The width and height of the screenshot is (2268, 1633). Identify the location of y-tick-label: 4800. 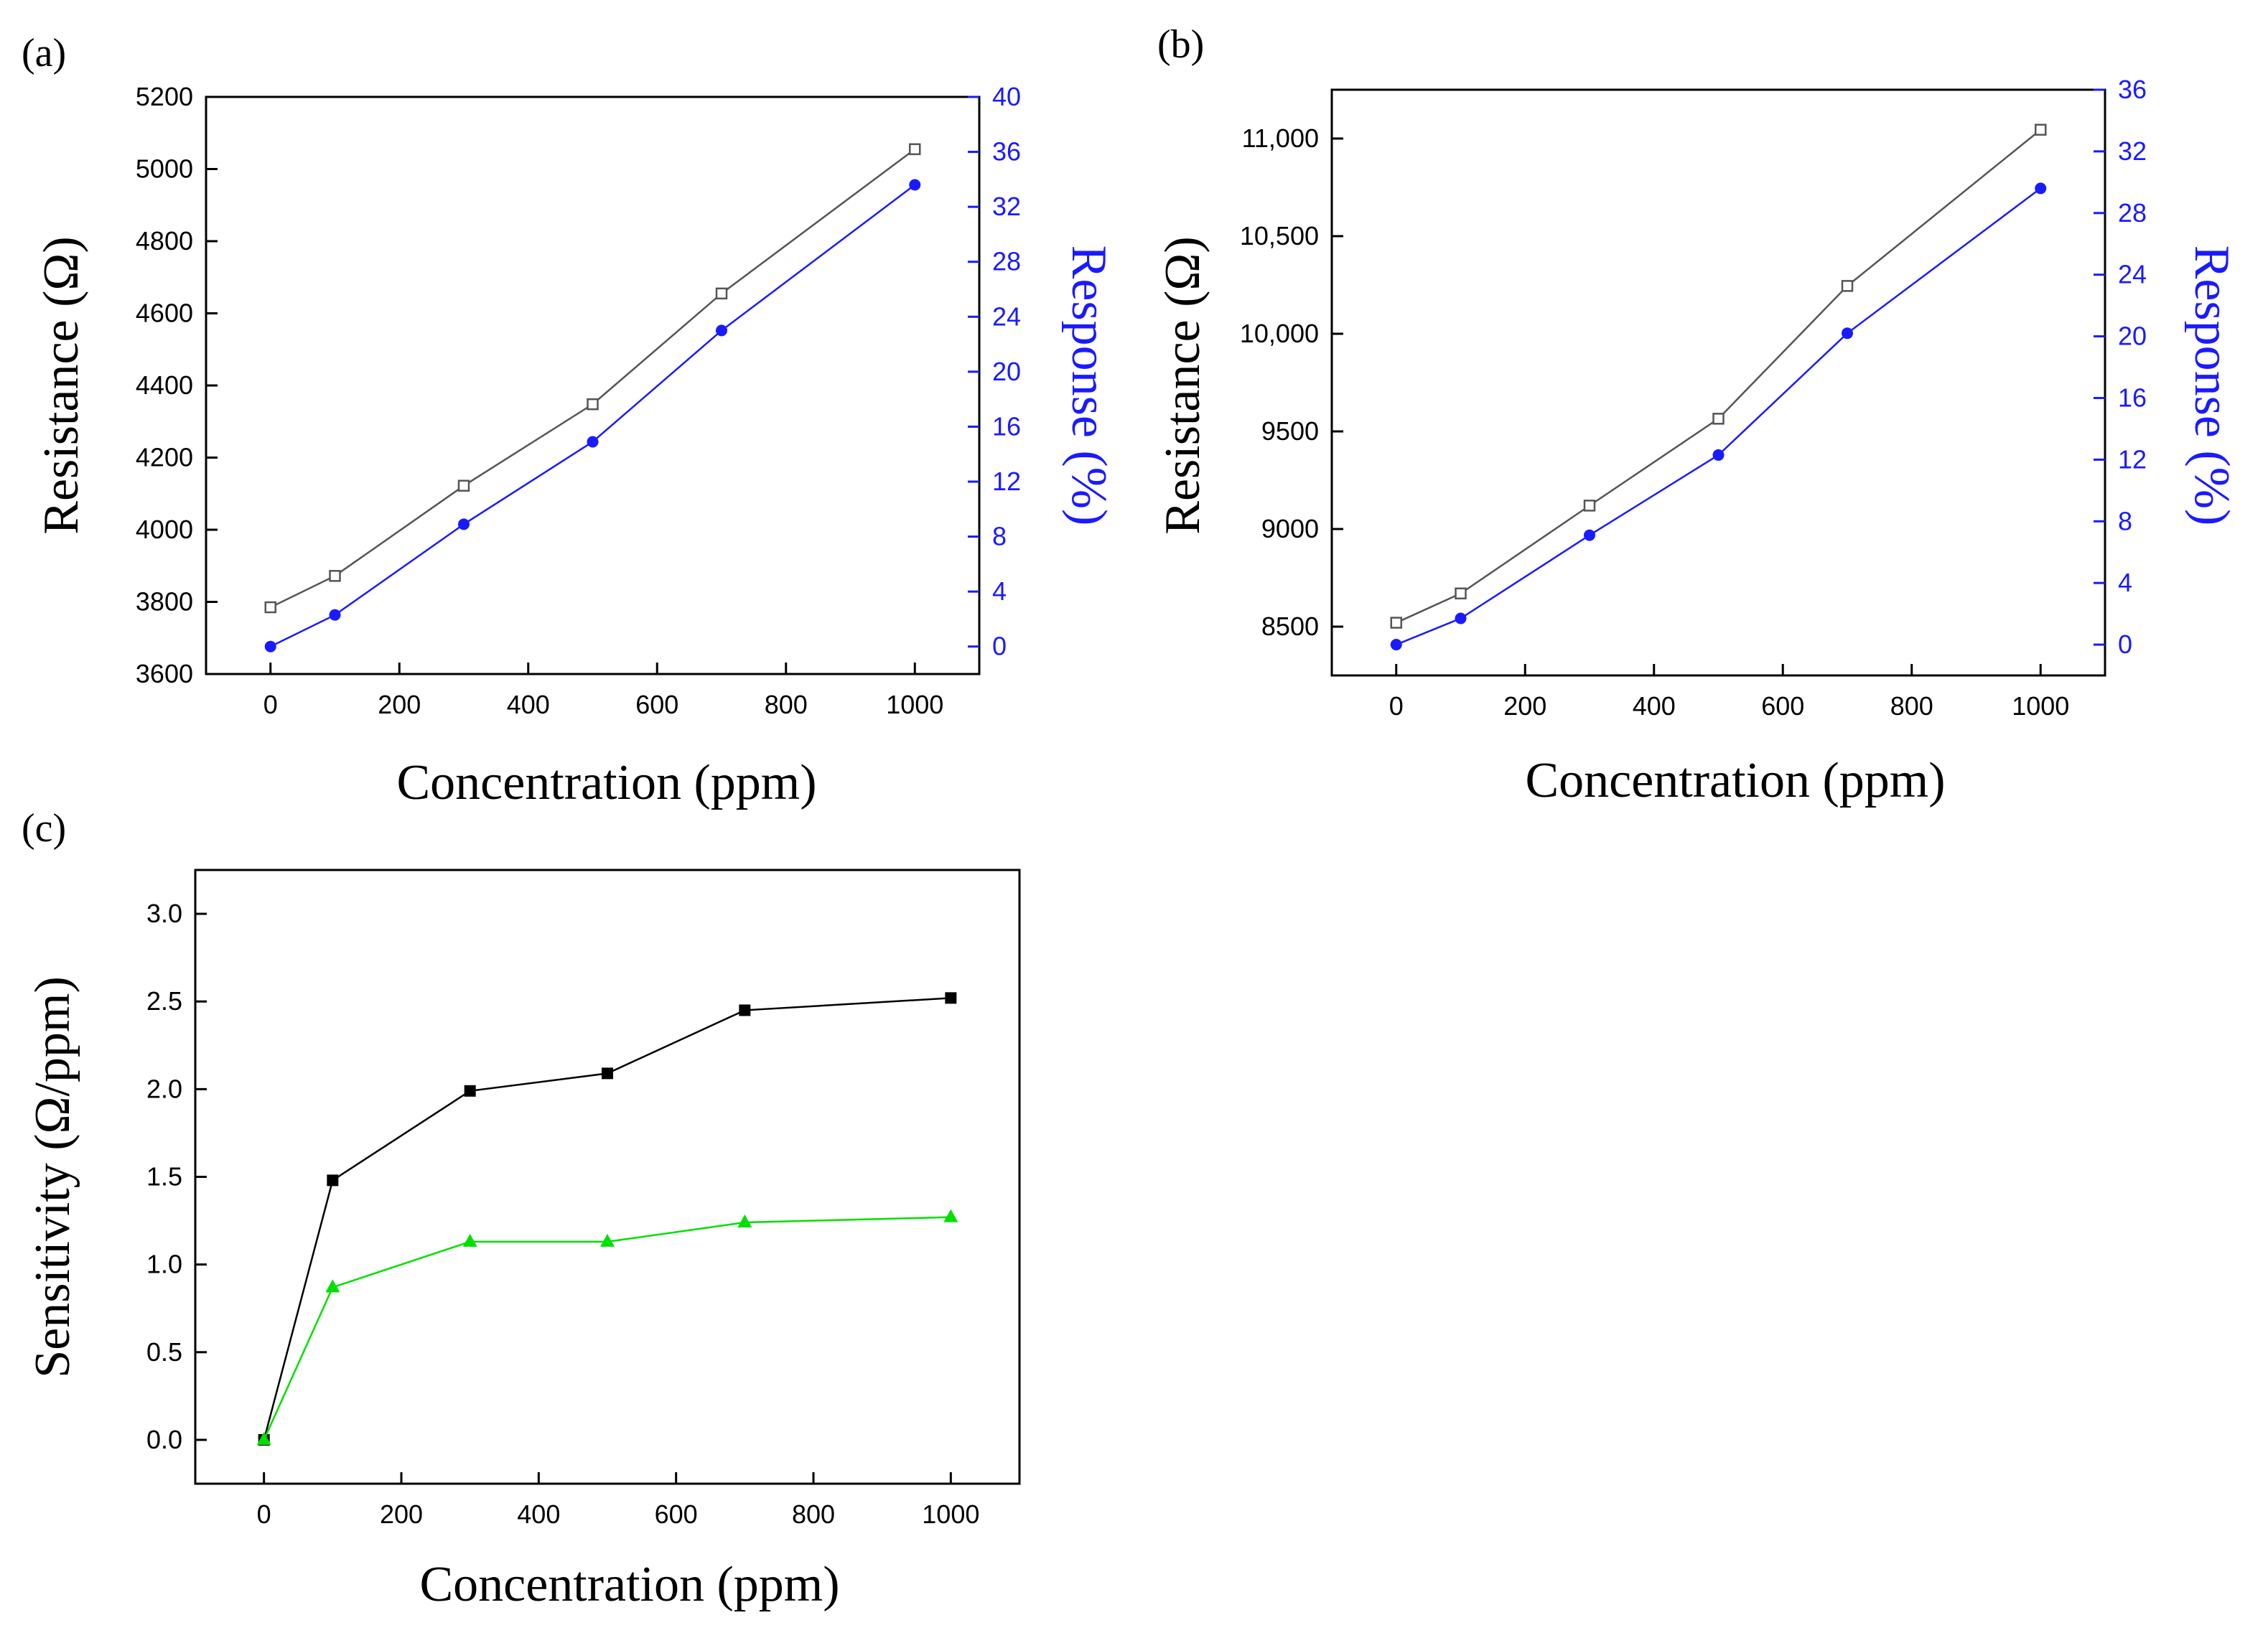
(164, 241).